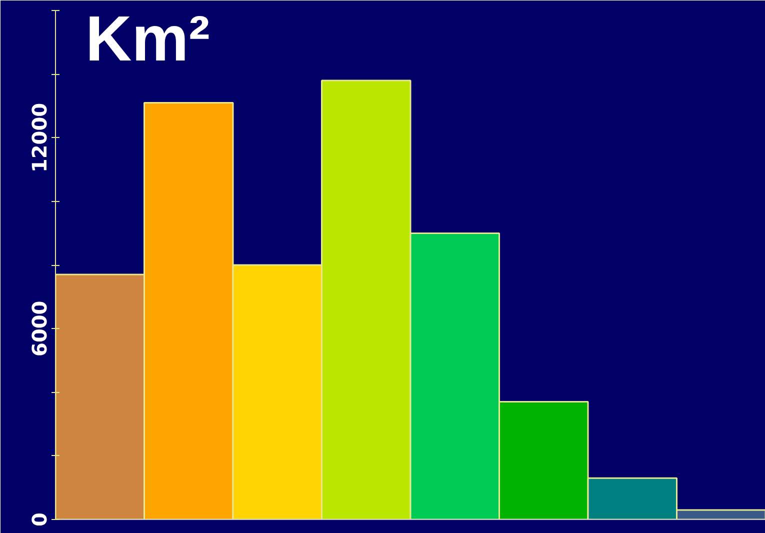 The height and width of the screenshot is (533, 765). I want to click on y-tick-label: 12000, so click(40, 137).